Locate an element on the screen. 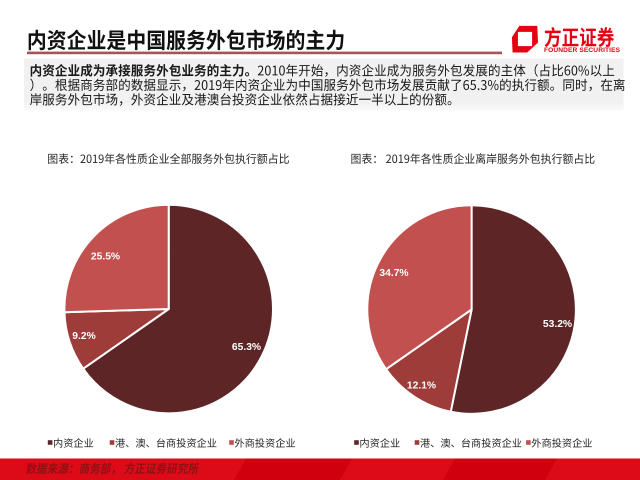 The width and height of the screenshot is (640, 480). svg-text: 53.2% is located at coordinates (557, 324).